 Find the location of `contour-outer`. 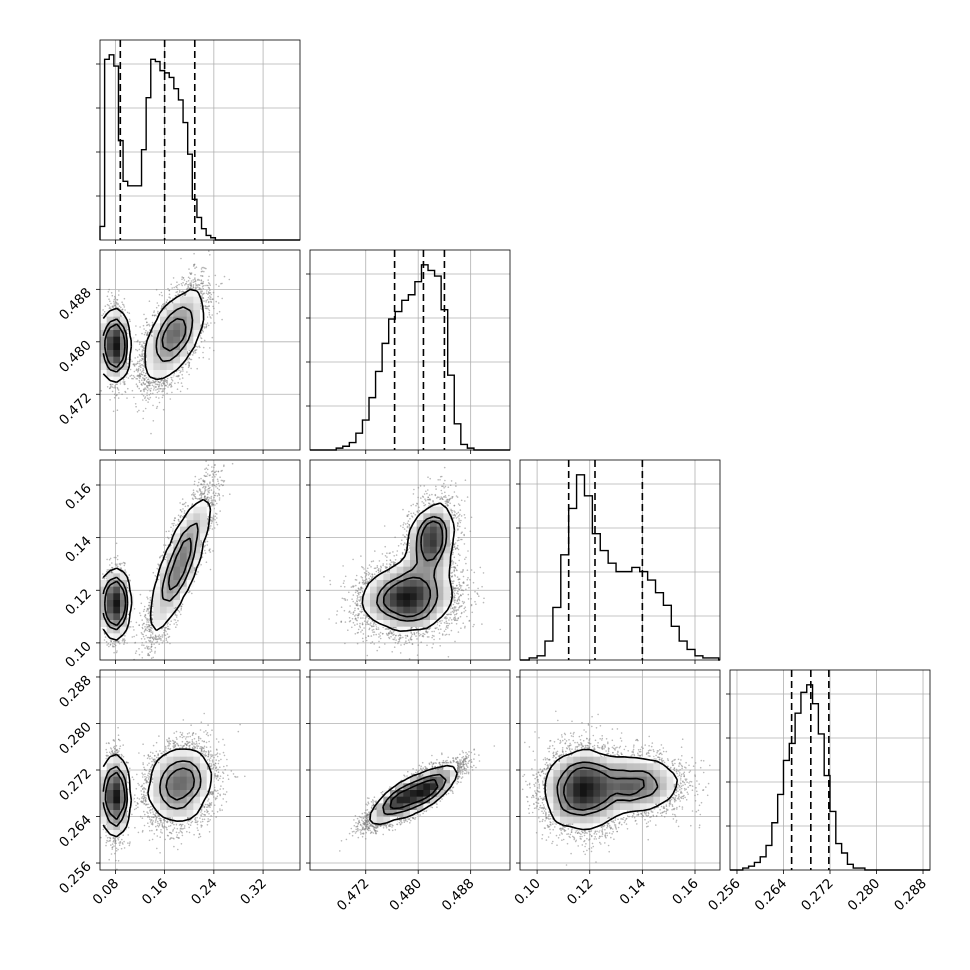

contour-outer is located at coordinates (157, 569).